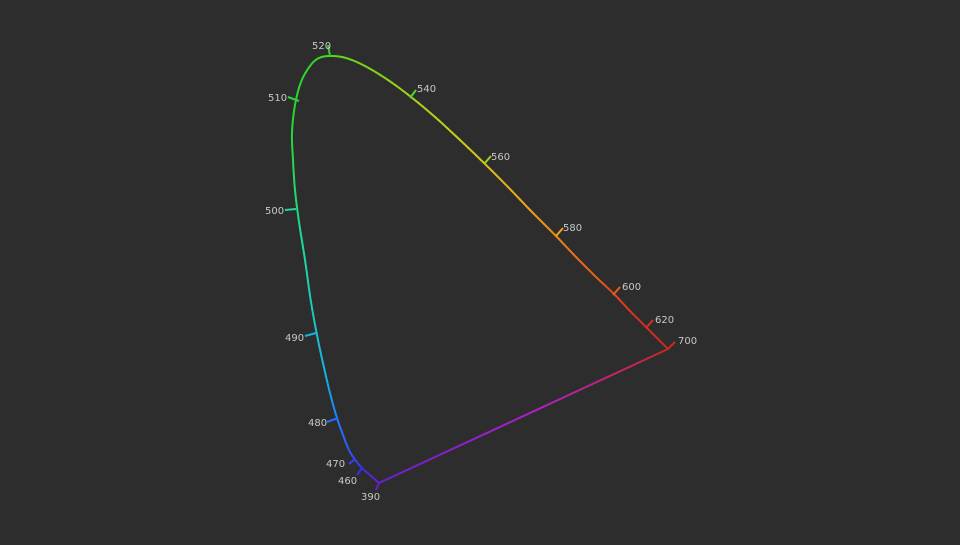 The image size is (960, 545). Describe the element at coordinates (274, 211) in the screenshot. I see `wavelength-label-500: 500` at that location.